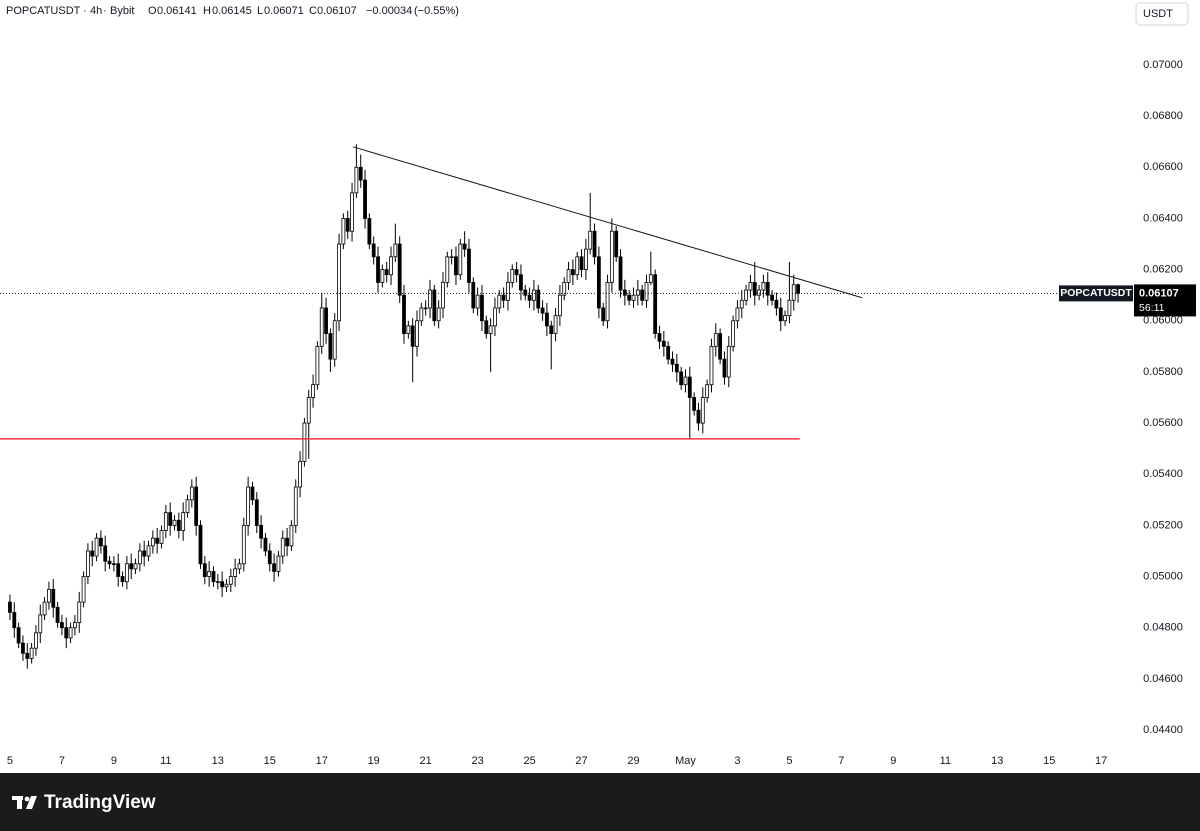  What do you see at coordinates (1163, 372) in the screenshot?
I see `y-tick-label: 0.05800` at bounding box center [1163, 372].